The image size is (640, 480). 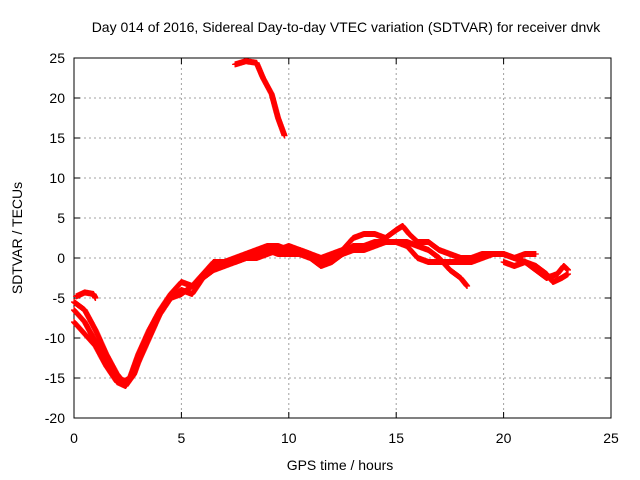 I want to click on y-tick-label: 10, so click(x=57, y=178).